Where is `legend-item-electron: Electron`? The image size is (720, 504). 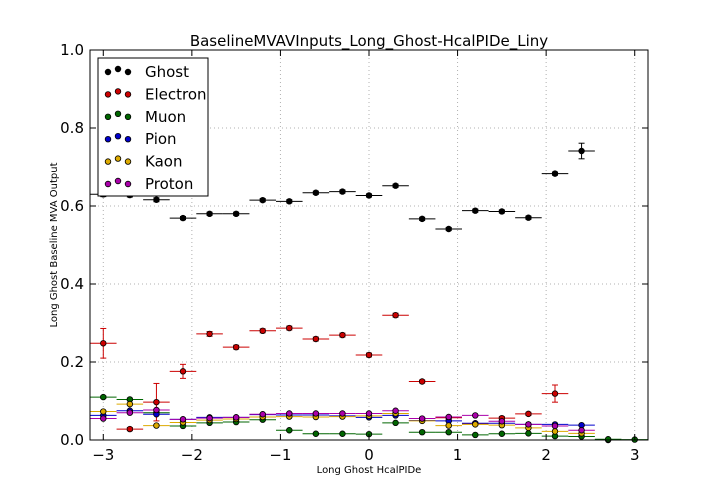 legend-item-electron: Electron is located at coordinates (155, 94).